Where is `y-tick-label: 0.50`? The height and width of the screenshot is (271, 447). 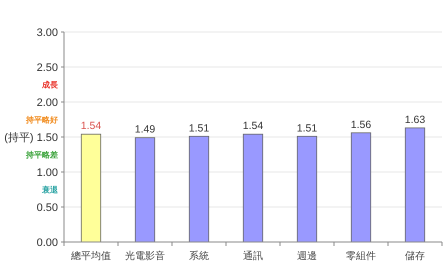
y-tick-label: 0.50 is located at coordinates (47, 208).